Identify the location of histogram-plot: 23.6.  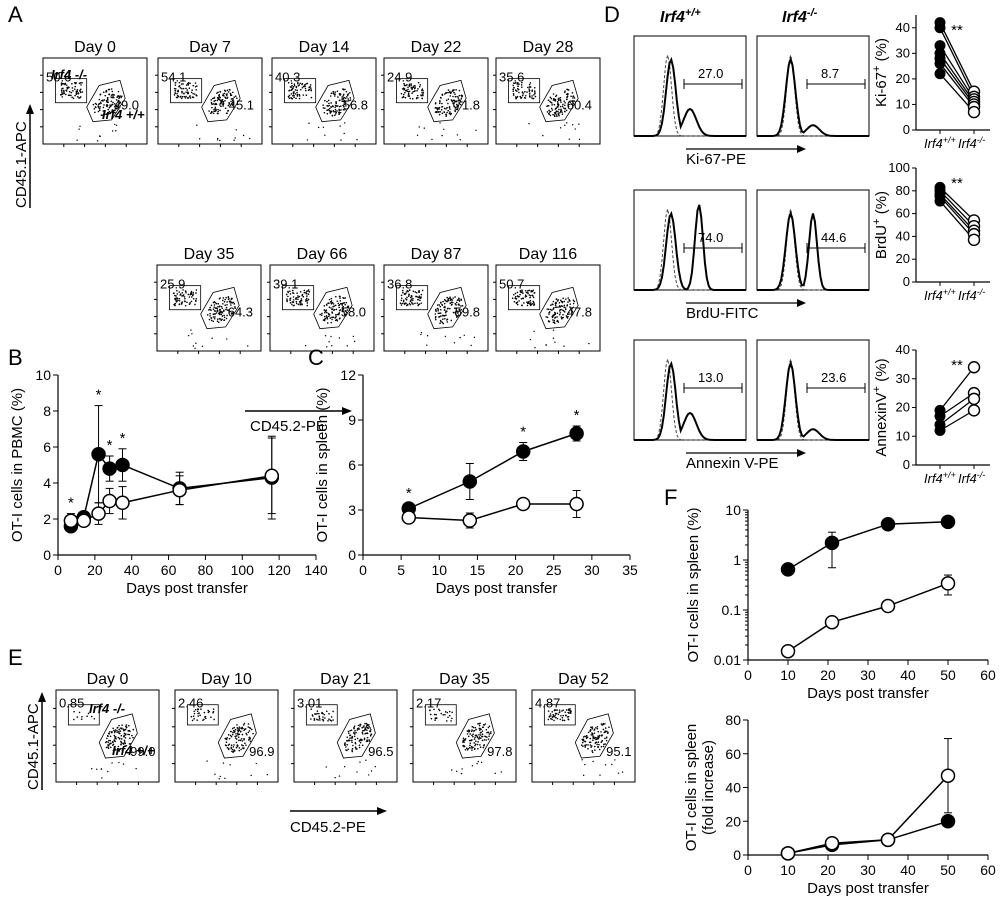
(813, 390).